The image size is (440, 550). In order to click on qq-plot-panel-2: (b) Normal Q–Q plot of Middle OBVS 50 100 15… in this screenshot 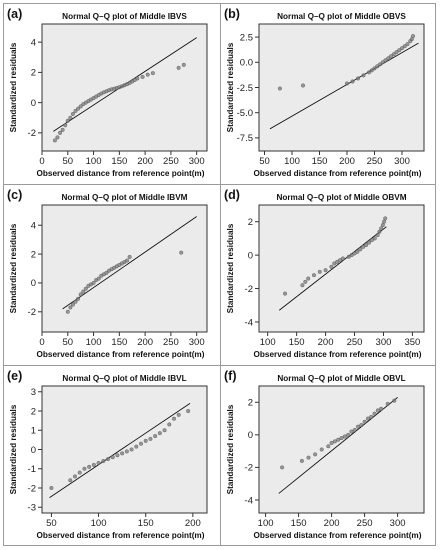, I will do `click(324, 92)`.